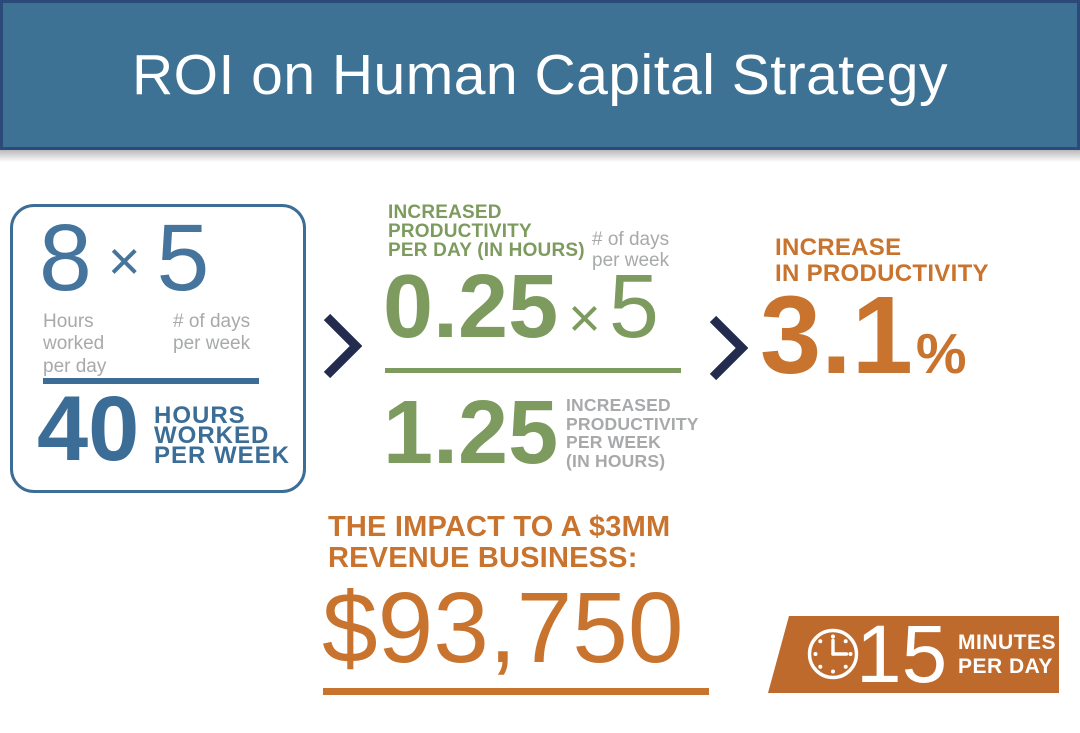 This screenshot has width=1080, height=733. What do you see at coordinates (1007, 654) in the screenshot?
I see `minutes-per-day-label: MINUTES PER DAY` at bounding box center [1007, 654].